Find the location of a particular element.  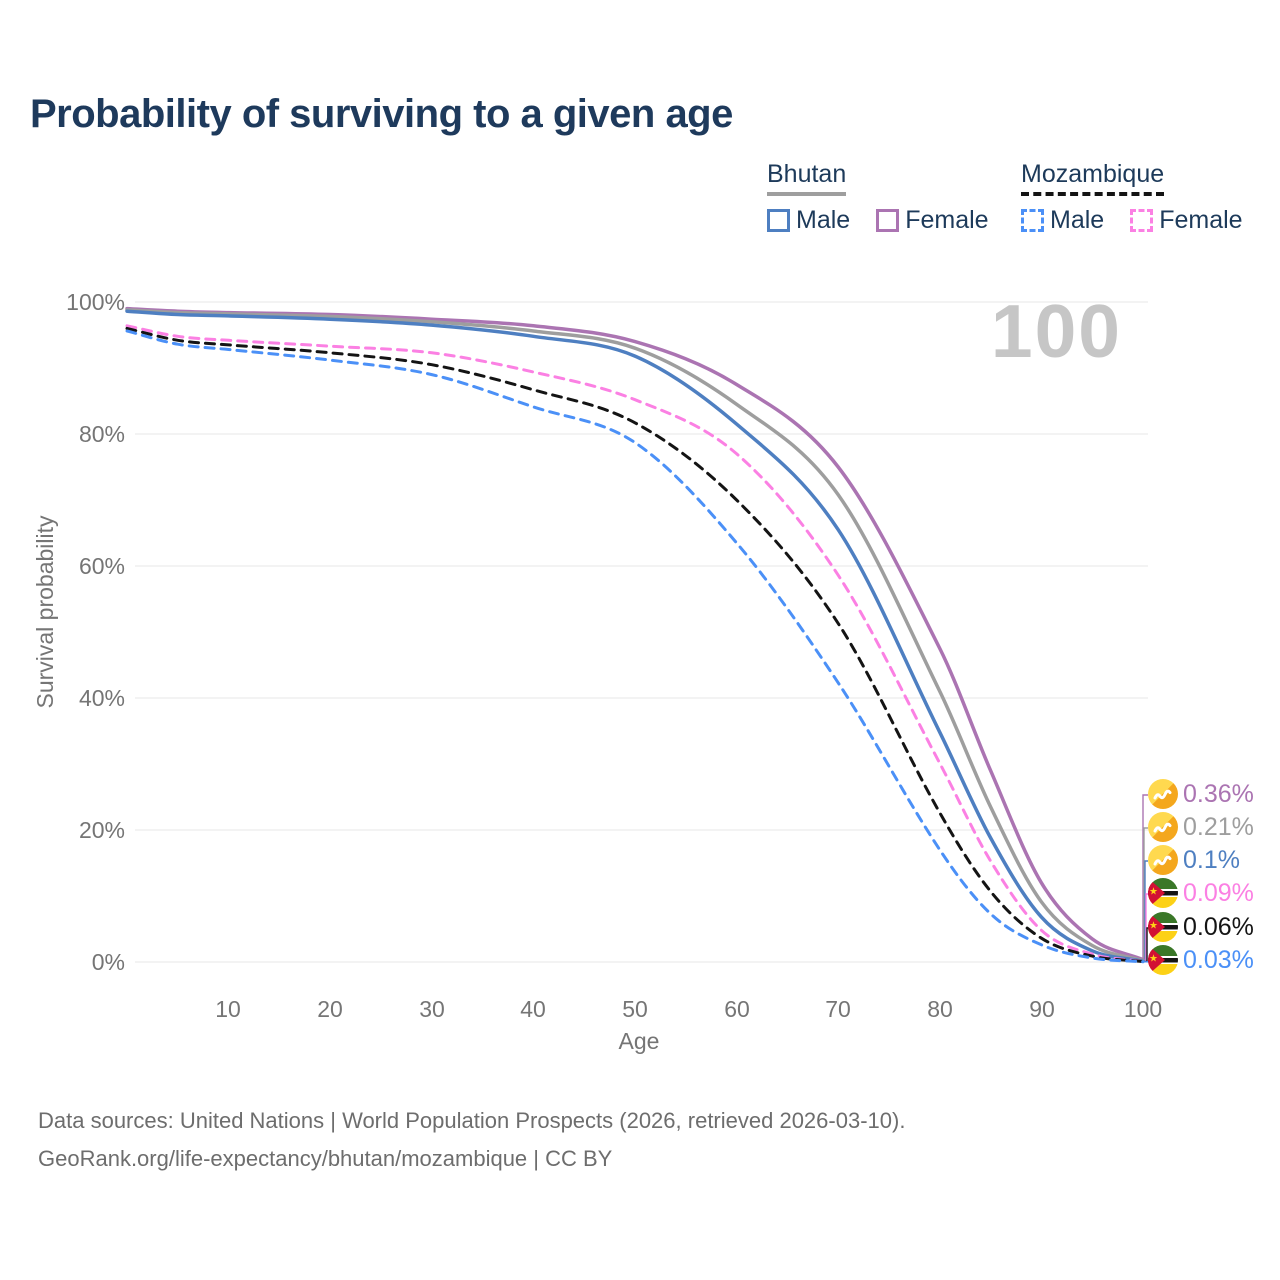

legend-item-mozambique-female: Female is located at coordinates (1186, 220).